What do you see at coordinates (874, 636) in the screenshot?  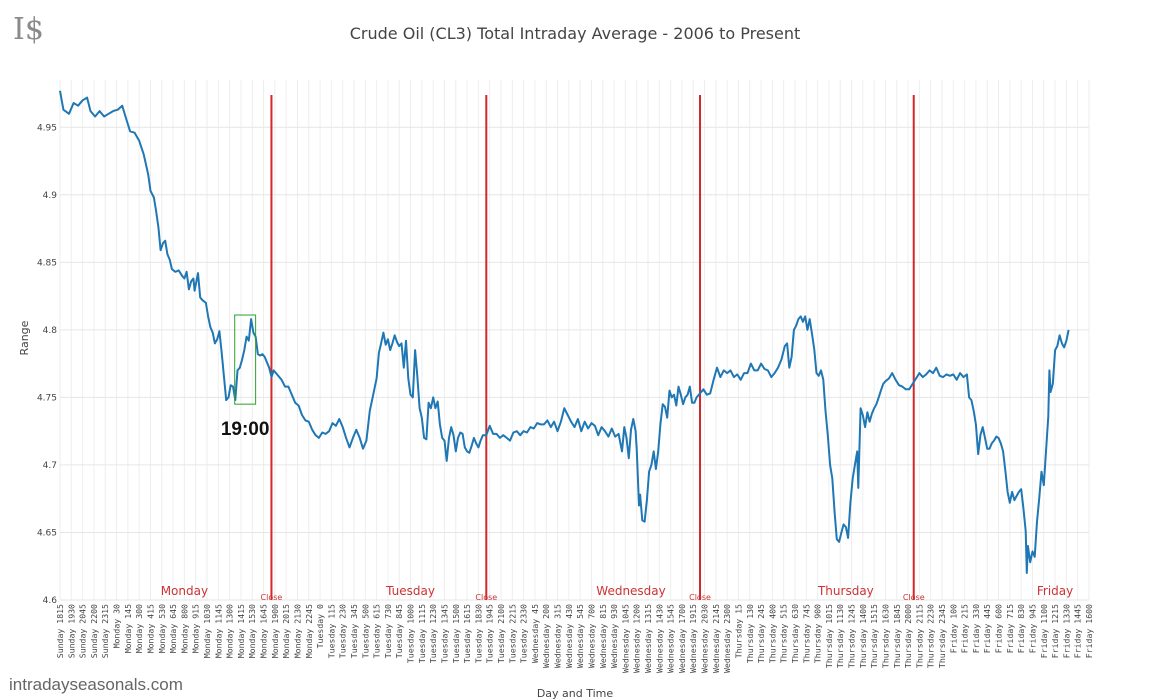 I see `x-tick-label: Thursday 1515` at bounding box center [874, 636].